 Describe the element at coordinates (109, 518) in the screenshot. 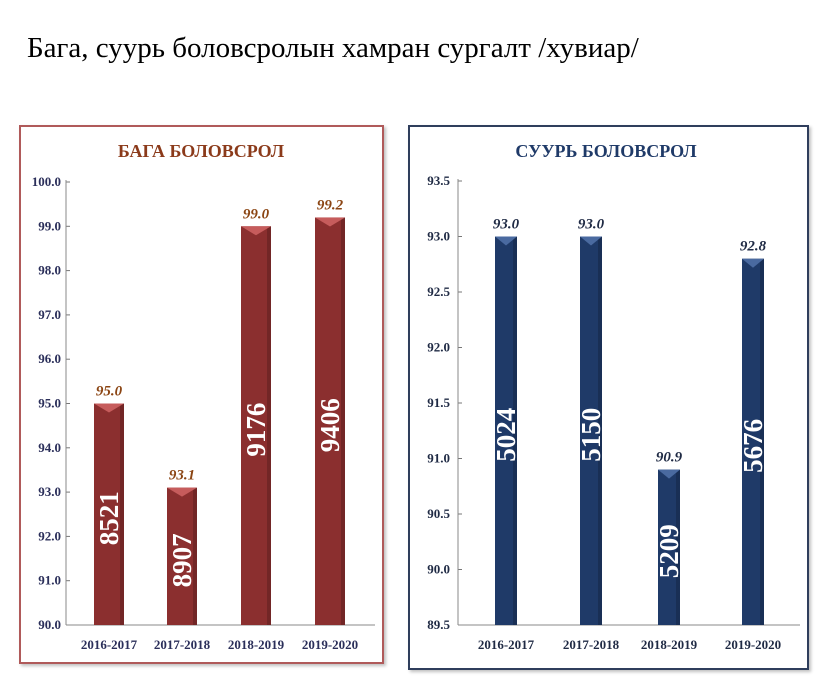

I see `primary-bar-count-label: 8521` at that location.